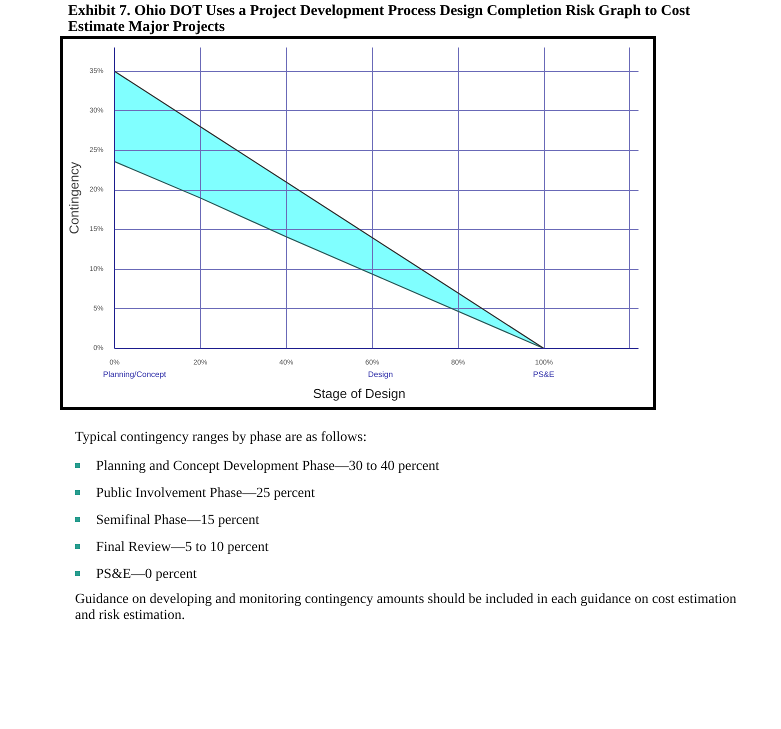 The height and width of the screenshot is (729, 781). Describe the element at coordinates (543, 374) in the screenshot. I see `text: PS&E` at that location.